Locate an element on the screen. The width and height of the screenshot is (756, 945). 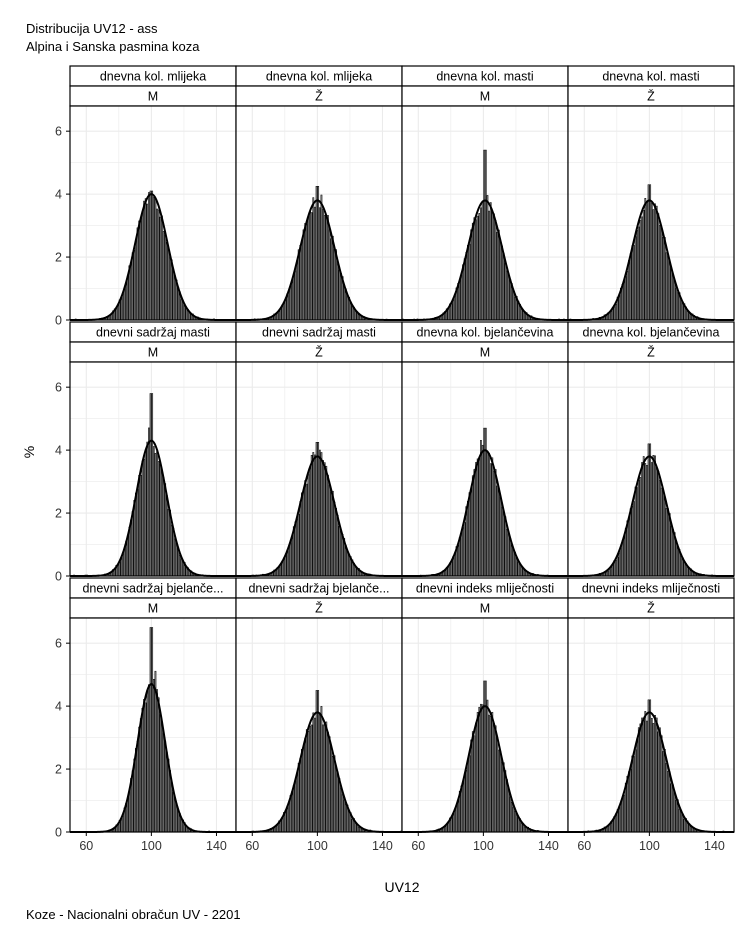
facet-panel: dnevna kol. mlijeka M 0 2 4 6 is located at coordinates (146, 196).